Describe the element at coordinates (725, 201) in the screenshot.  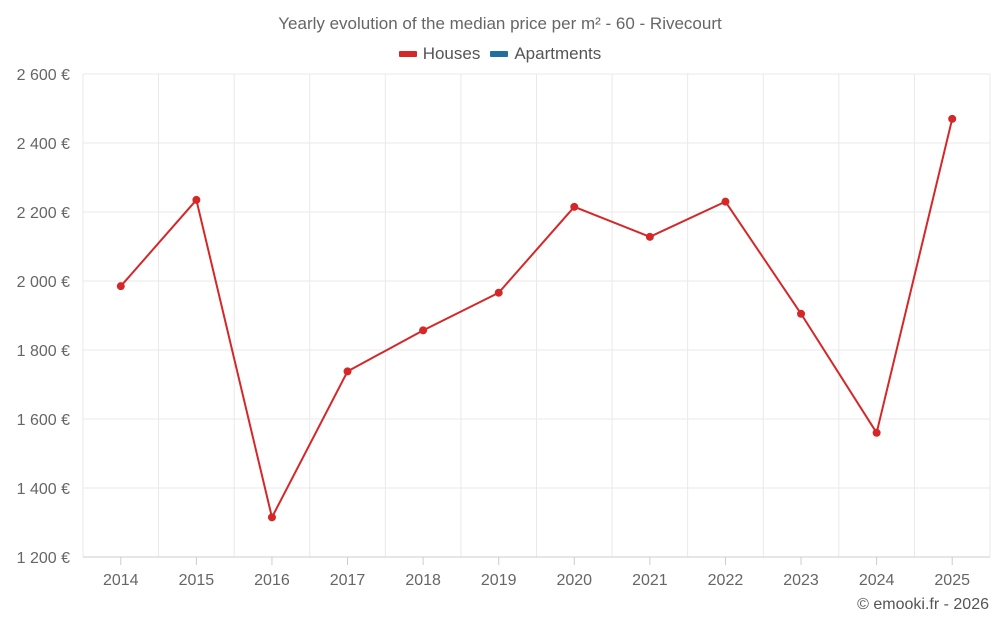
I see `data-point-houses-2022` at that location.